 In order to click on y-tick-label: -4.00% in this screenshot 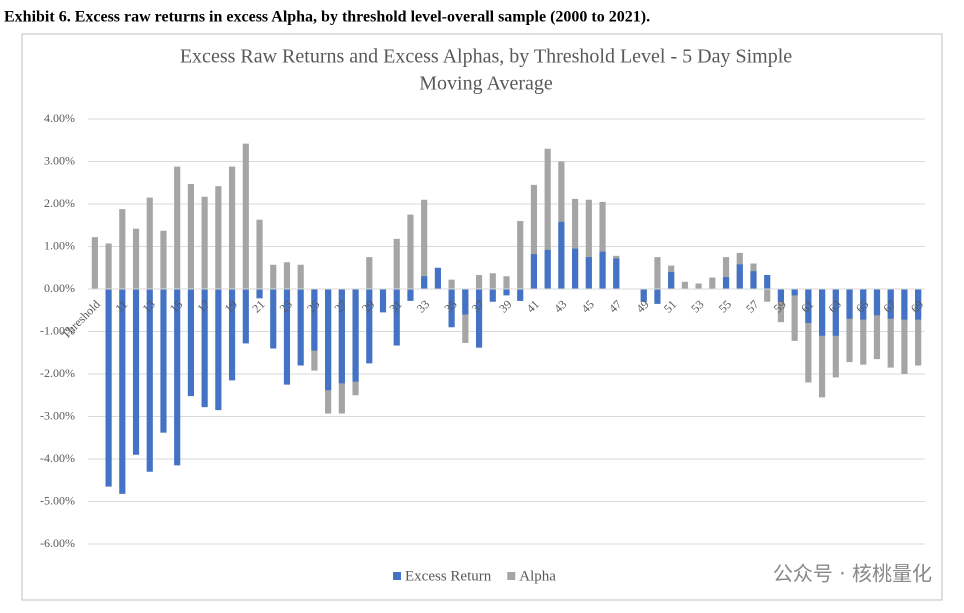, I will do `click(57, 458)`.